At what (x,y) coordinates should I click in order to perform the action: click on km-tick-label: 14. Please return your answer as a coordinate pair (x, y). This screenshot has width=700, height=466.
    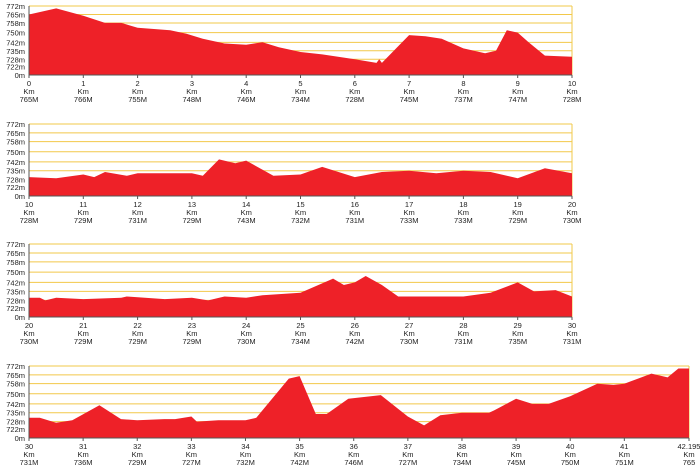
    Looking at the image, I should click on (246, 204).